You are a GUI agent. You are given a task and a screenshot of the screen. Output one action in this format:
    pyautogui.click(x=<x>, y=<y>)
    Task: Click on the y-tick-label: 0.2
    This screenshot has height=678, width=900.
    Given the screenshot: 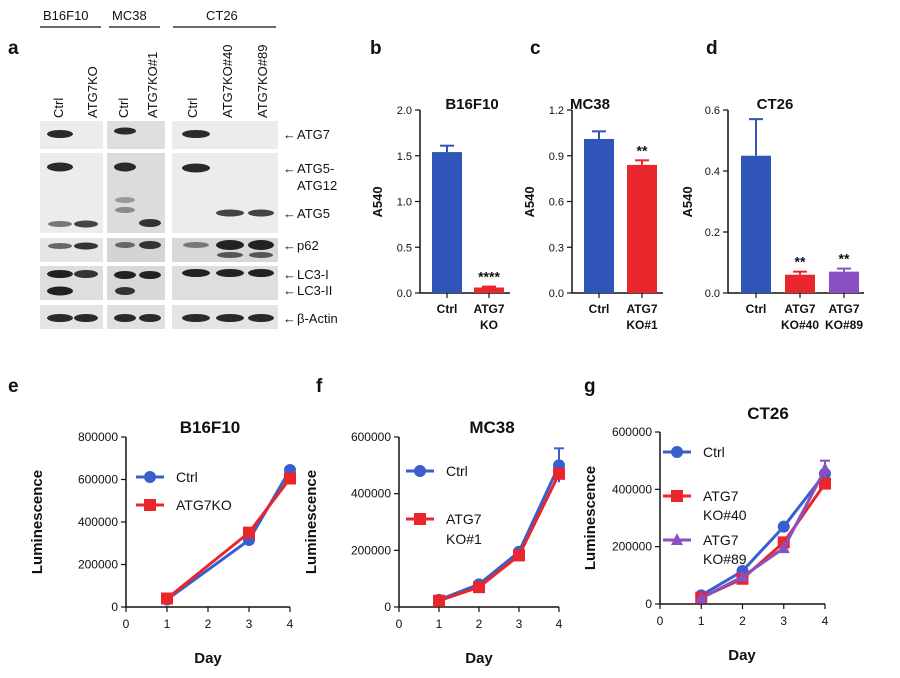 What is the action you would take?
    pyautogui.click(x=712, y=233)
    